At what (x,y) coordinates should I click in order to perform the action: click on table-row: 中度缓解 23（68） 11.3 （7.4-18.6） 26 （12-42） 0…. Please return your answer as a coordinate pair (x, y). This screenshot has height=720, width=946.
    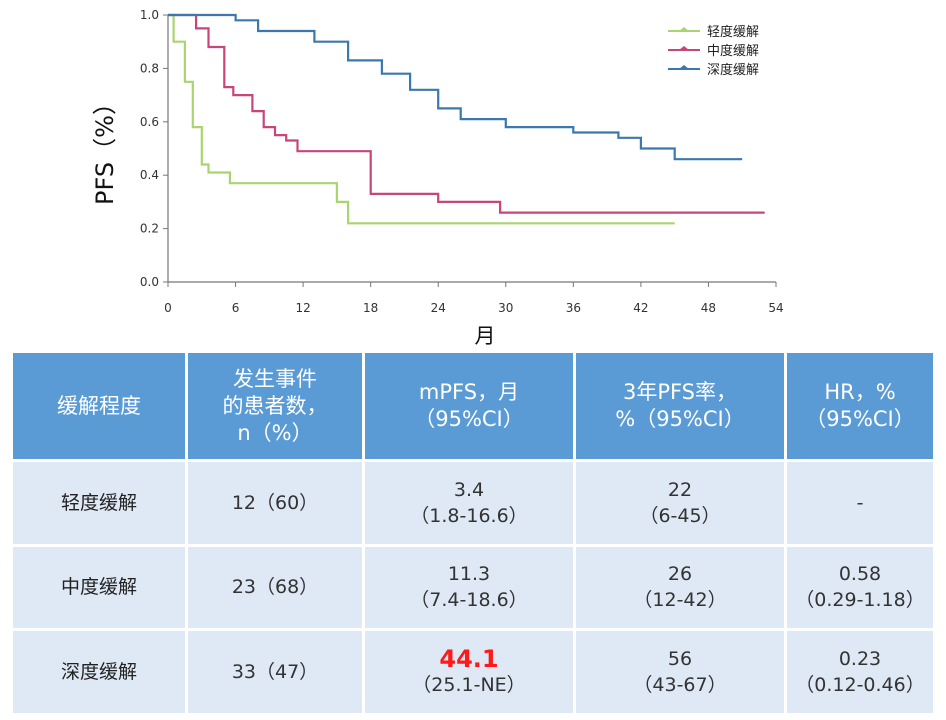
    Looking at the image, I should click on (473, 587).